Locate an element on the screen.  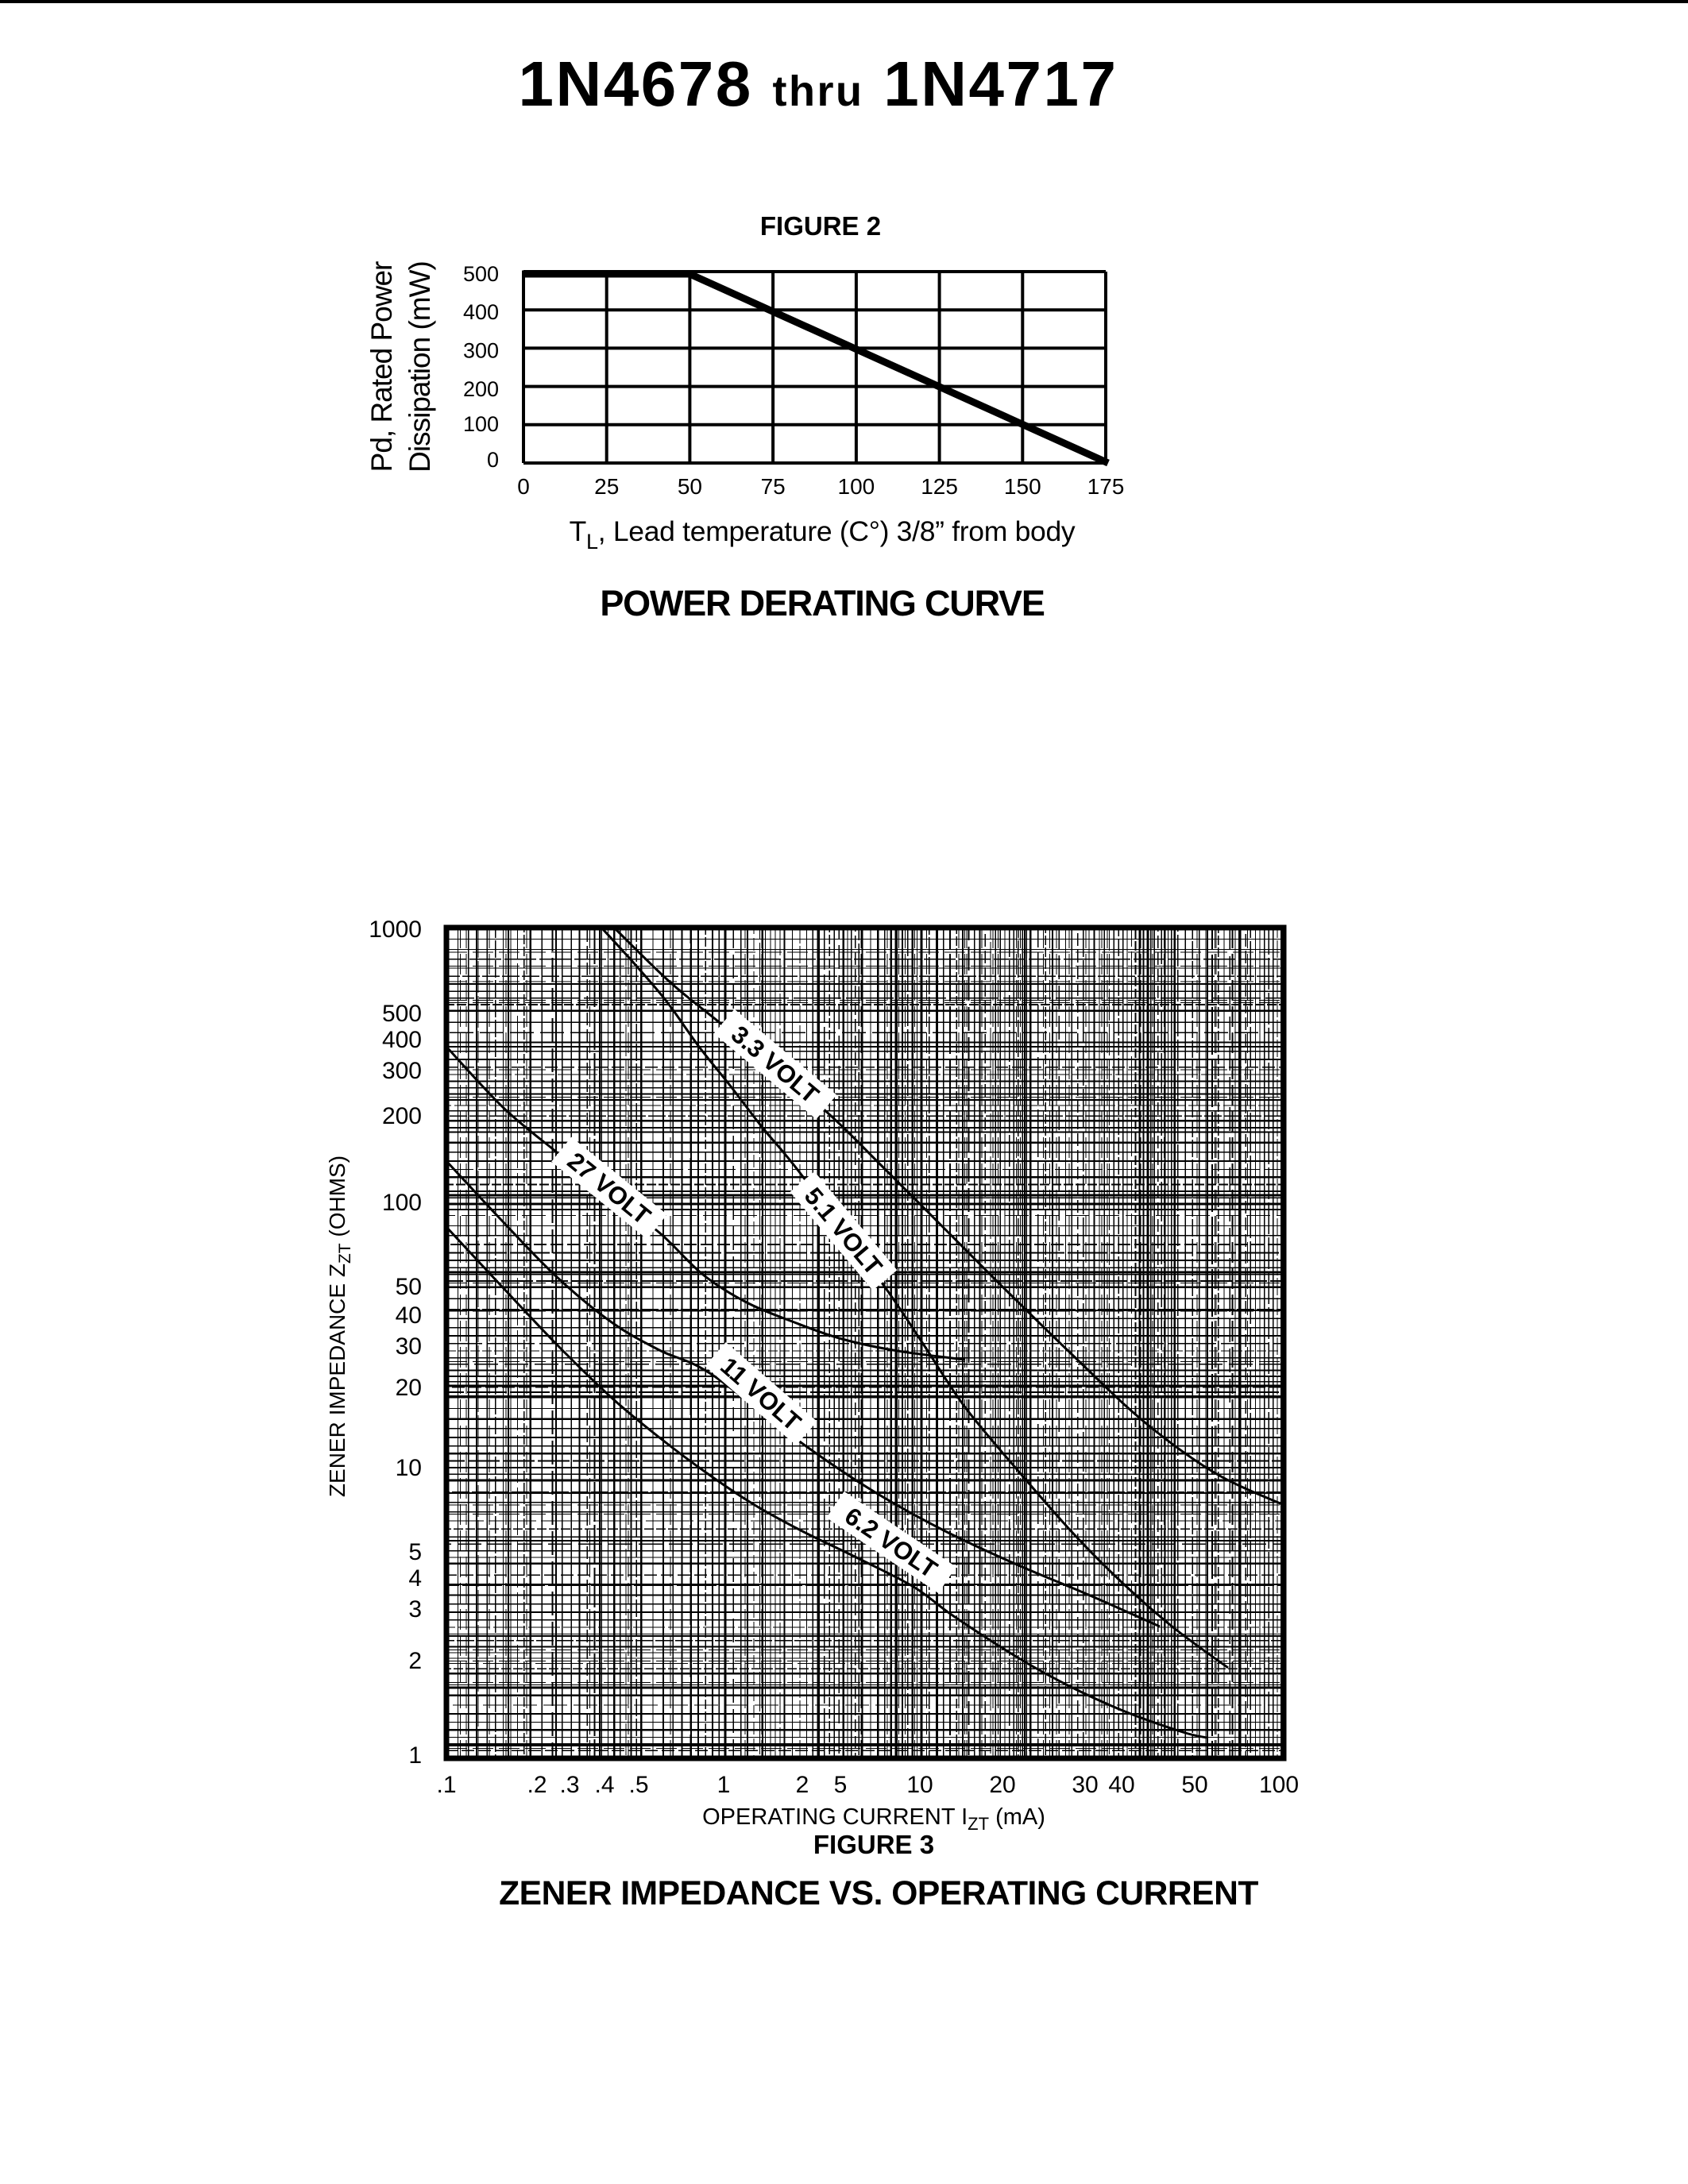
svg-text: 4 is located at coordinates (415, 1578).